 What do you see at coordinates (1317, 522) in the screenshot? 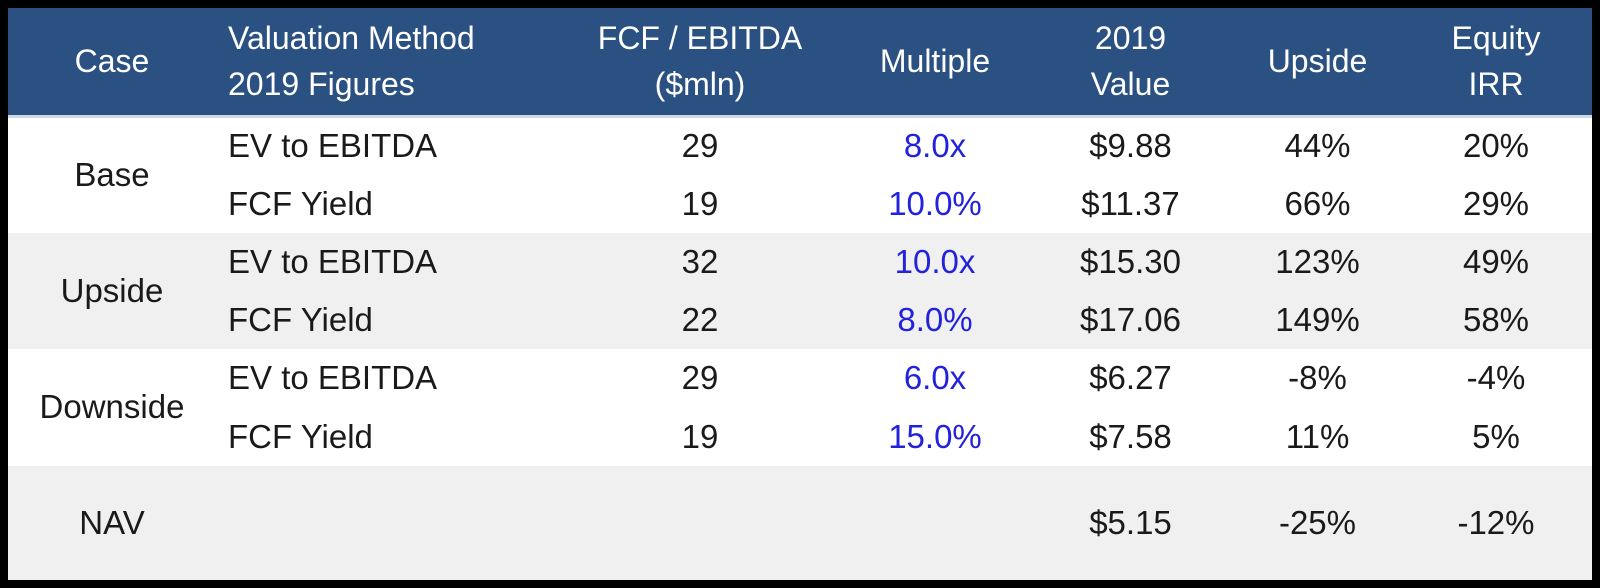
I see `upside-cell: -25%` at bounding box center [1317, 522].